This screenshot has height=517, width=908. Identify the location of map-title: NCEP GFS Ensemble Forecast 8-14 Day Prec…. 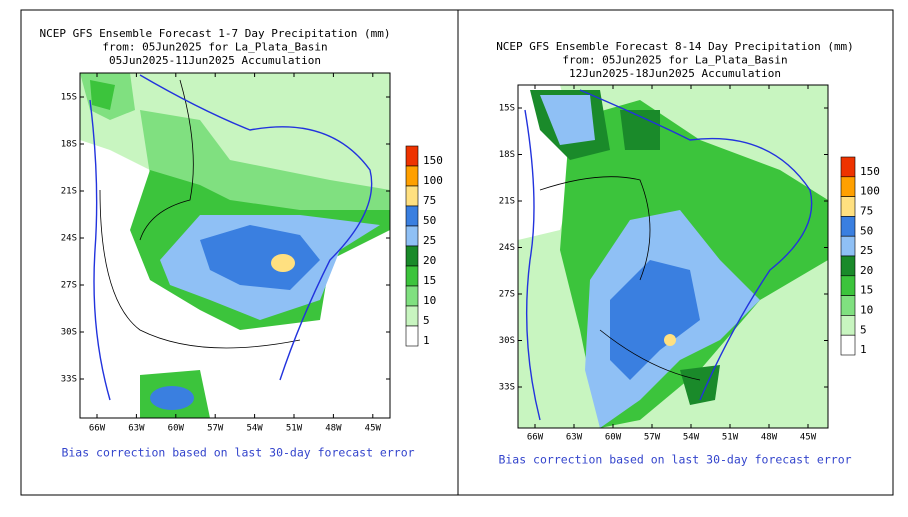
(675, 46).